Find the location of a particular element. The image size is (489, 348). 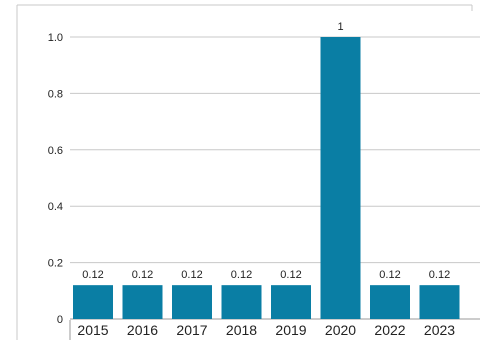

y-tick-label: 0 is located at coordinates (60, 320).